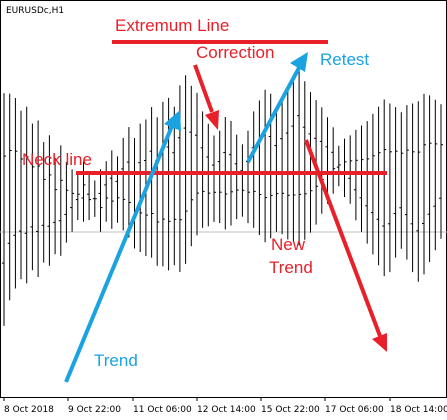  What do you see at coordinates (379, 342) in the screenshot?
I see `new-trend-arrow-head` at bounding box center [379, 342].